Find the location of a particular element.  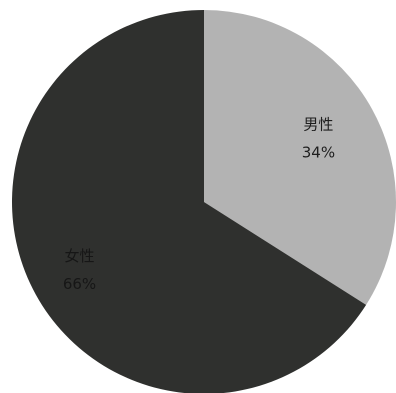

slice-label: 女性 is located at coordinates (79, 256).